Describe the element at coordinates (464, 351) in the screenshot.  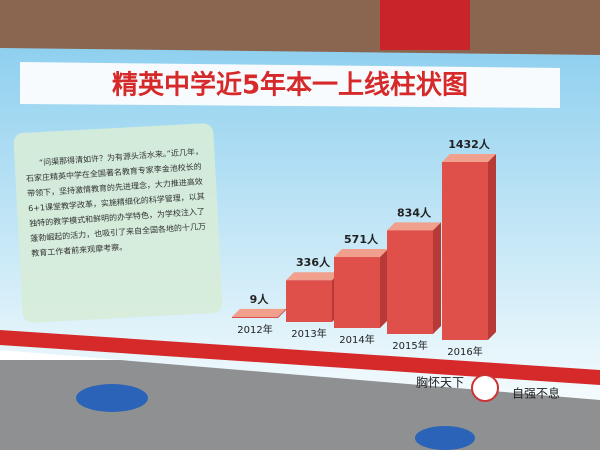
I see `x-tick-label: 2016年` at that location.